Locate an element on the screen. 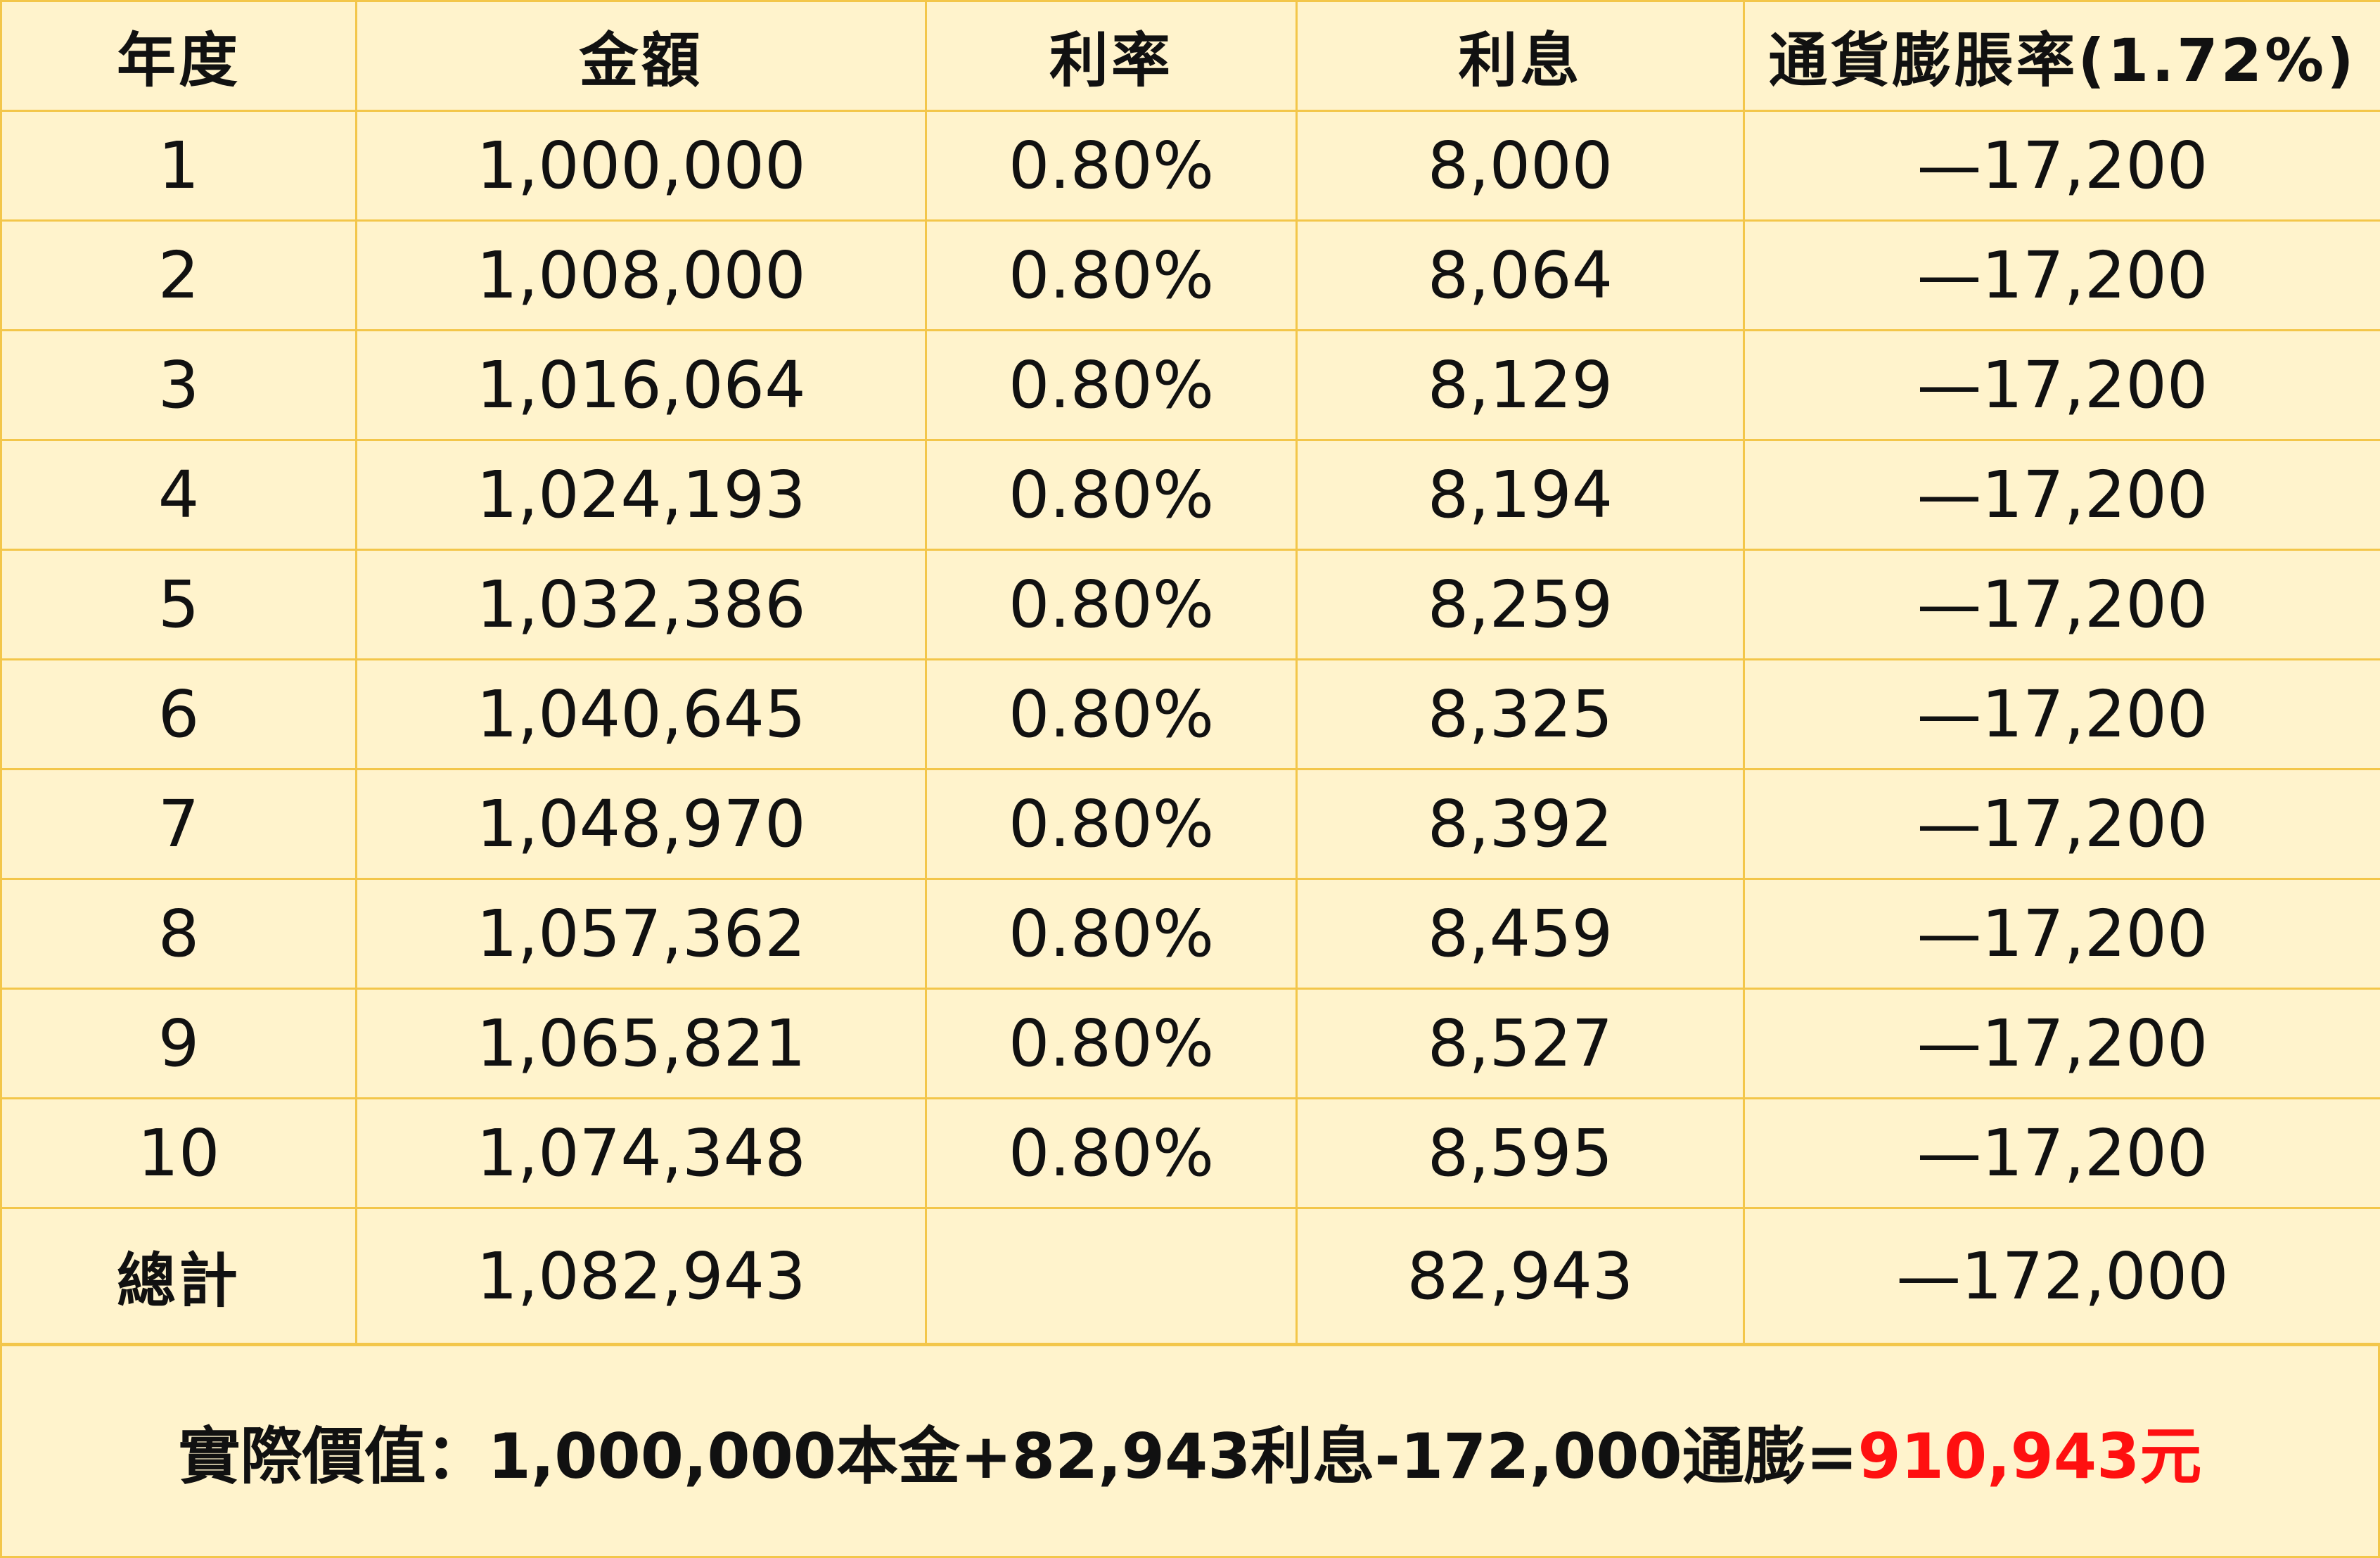 This screenshot has height=1558, width=2380. cell-amount: 1,065,821 is located at coordinates (641, 1043).